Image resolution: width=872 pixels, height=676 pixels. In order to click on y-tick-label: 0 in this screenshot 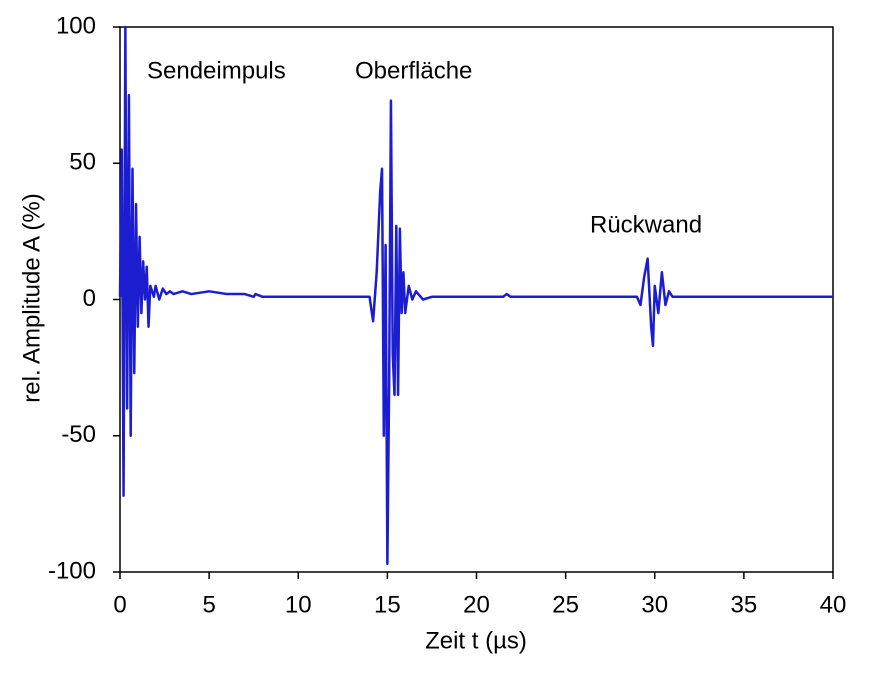, I will do `click(89, 298)`.